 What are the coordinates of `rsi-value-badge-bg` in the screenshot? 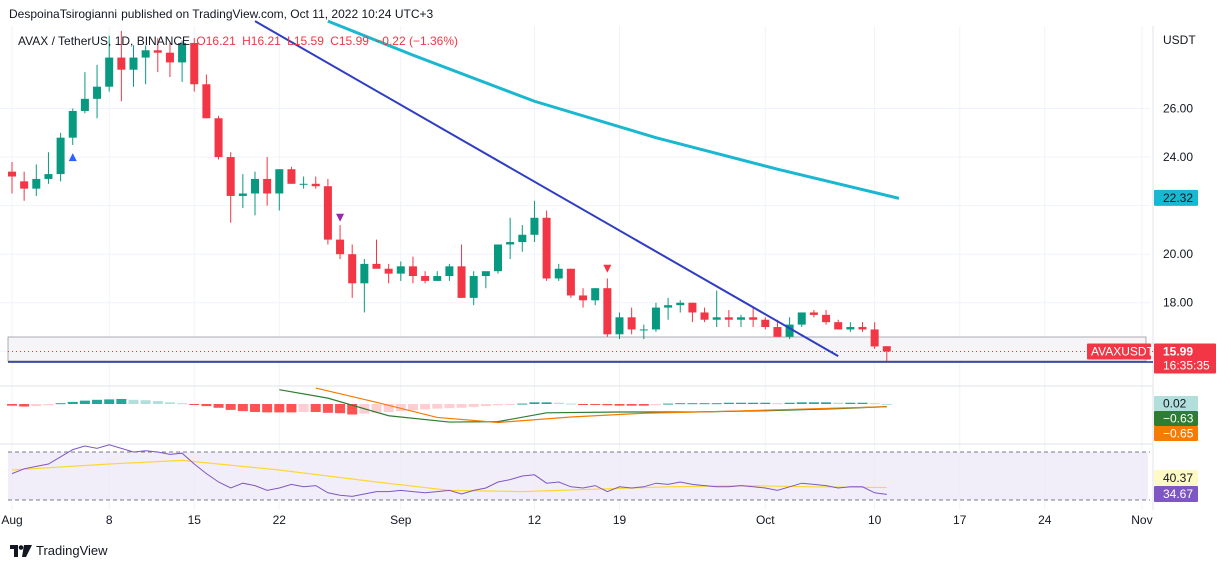 It's located at (1176, 478).